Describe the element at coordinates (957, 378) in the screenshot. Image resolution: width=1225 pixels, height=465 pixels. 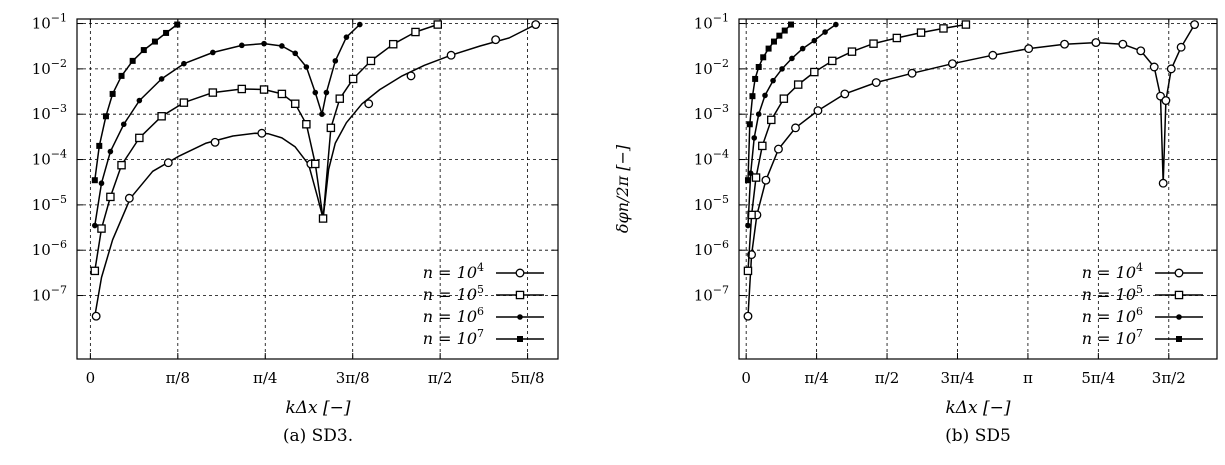
I see `x-tick-label: 3π/4` at that location.